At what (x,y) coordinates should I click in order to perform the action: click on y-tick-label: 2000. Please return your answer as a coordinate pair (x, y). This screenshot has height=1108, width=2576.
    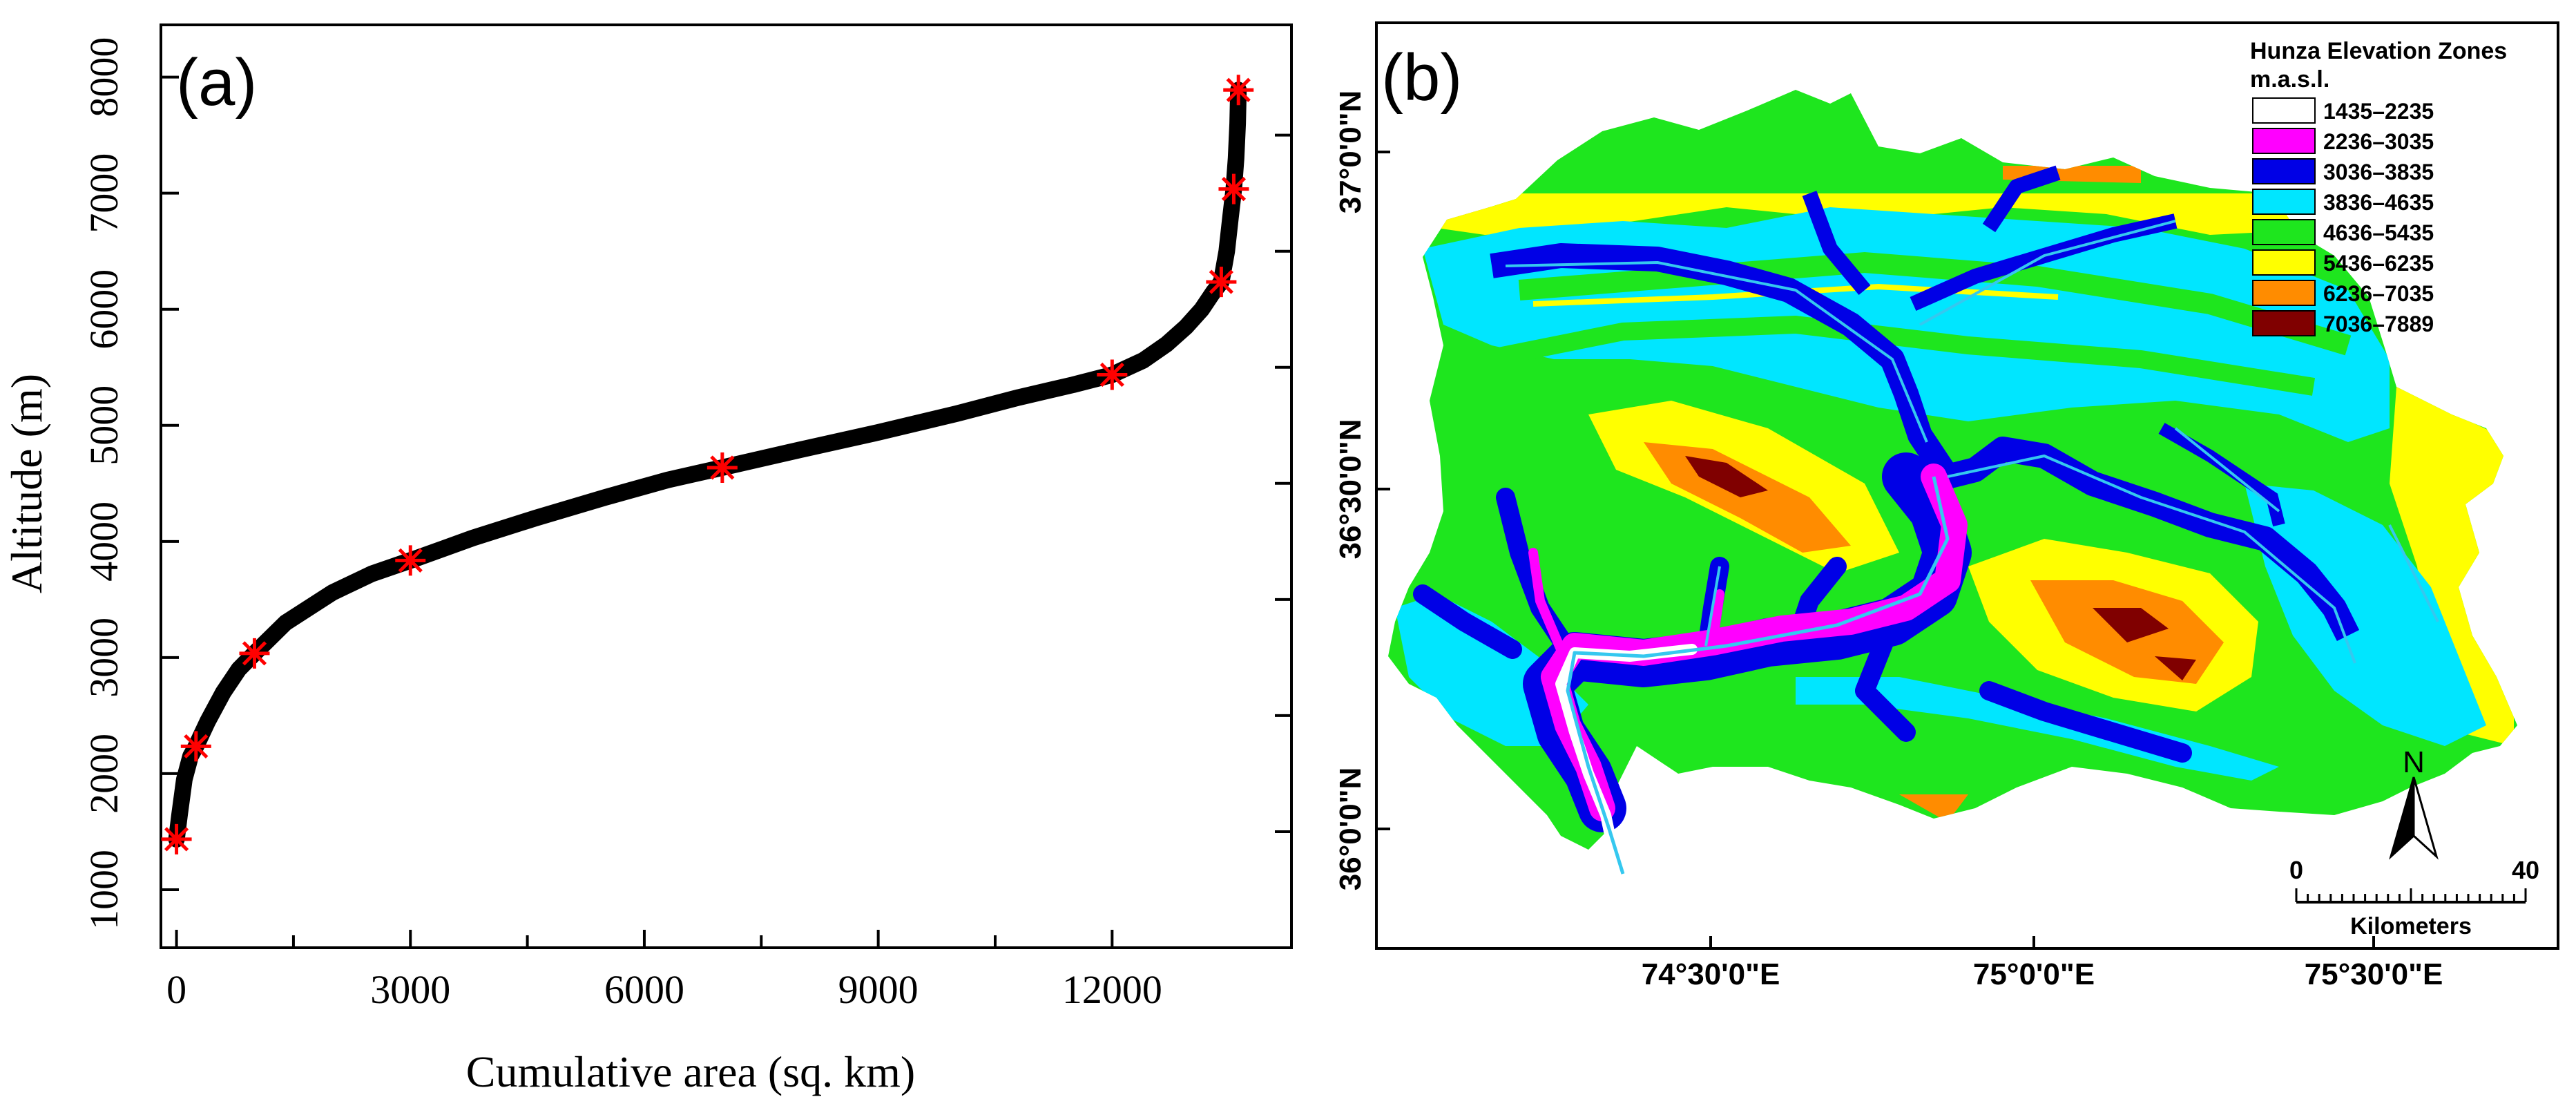
    Looking at the image, I should click on (103, 774).